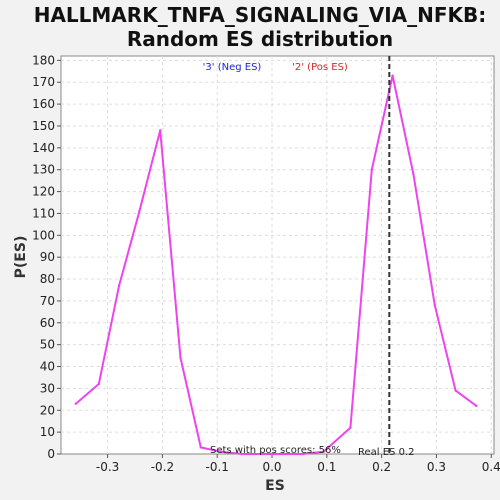 The image size is (500, 500). I want to click on y-tick-label: 100, so click(43, 235).